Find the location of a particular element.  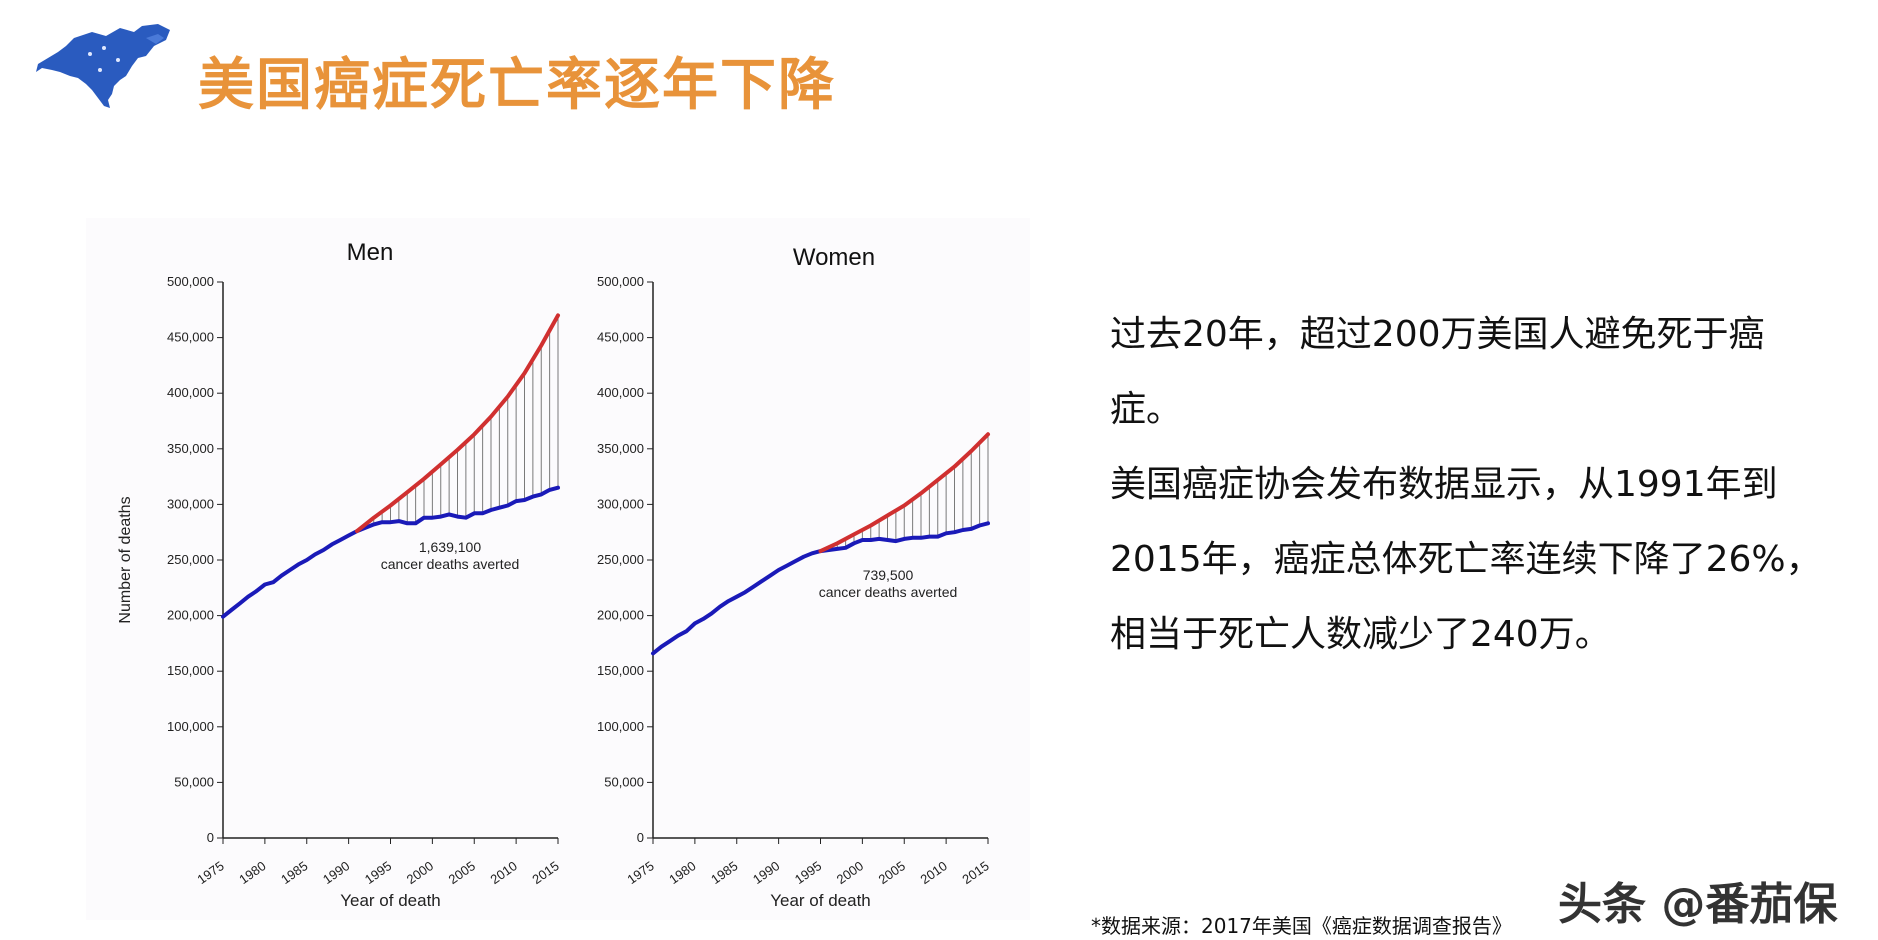

chart1-y-tick-label: 400,000 is located at coordinates (190, 392).